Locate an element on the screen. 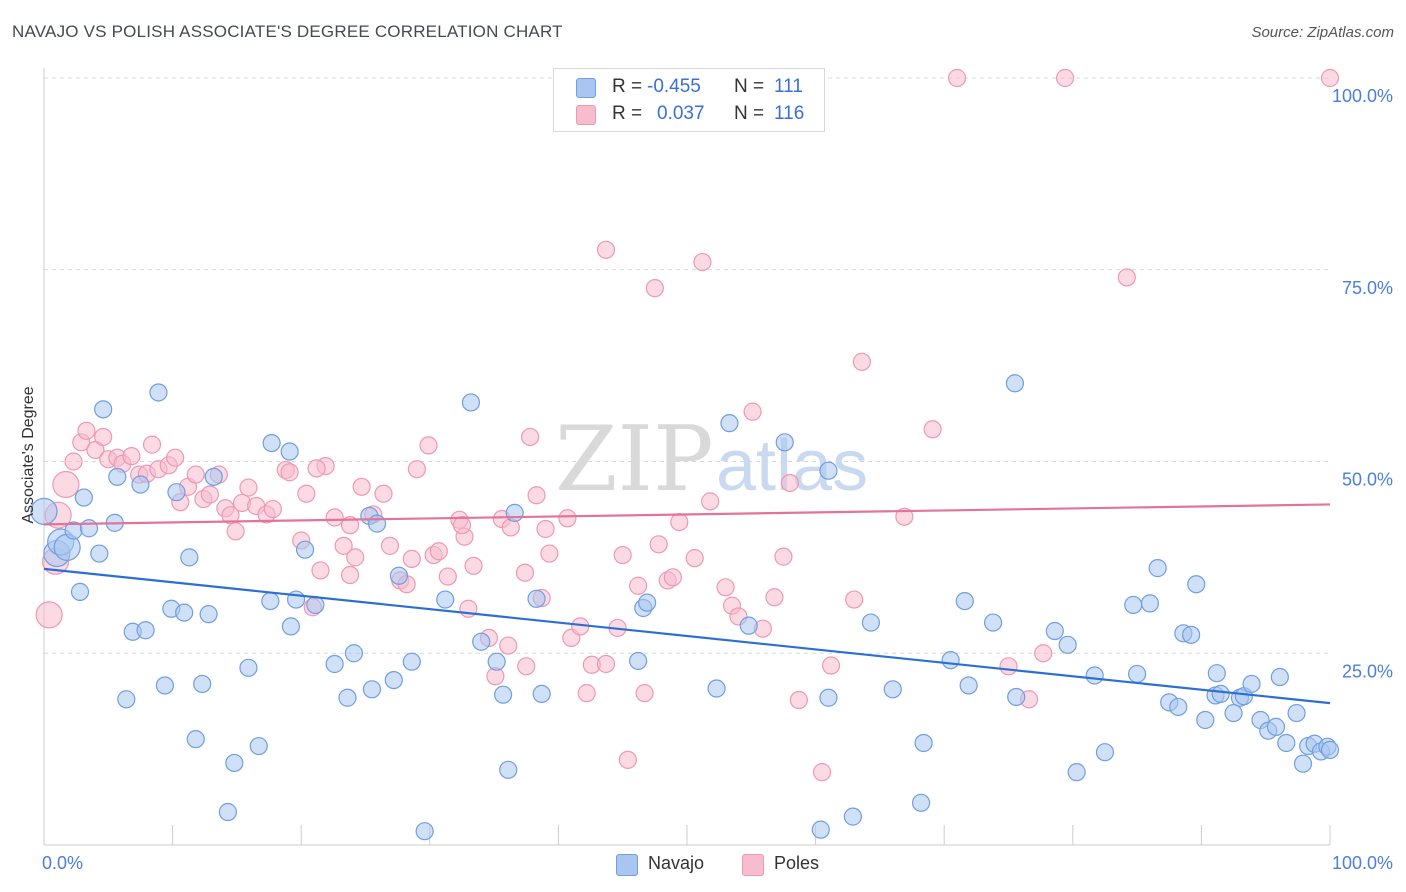  y-axis-label: Associate's Degree is located at coordinates (28, 454).